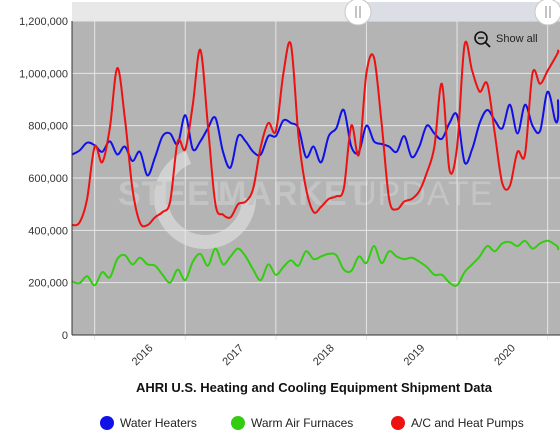  Describe the element at coordinates (358, 13) in the screenshot. I see `navigator-left-handle` at that location.